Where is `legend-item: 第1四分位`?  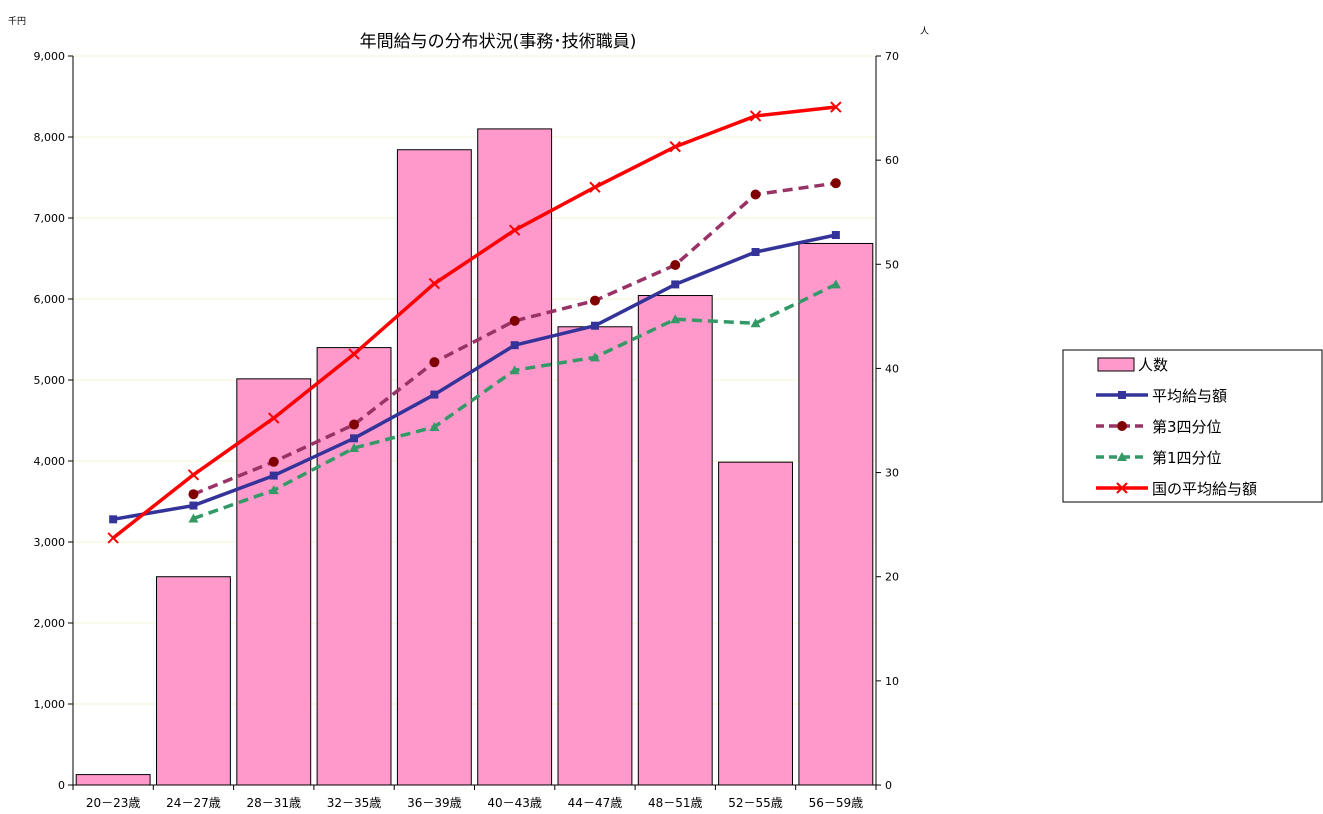
legend-item: 第1四分位 is located at coordinates (1159, 458).